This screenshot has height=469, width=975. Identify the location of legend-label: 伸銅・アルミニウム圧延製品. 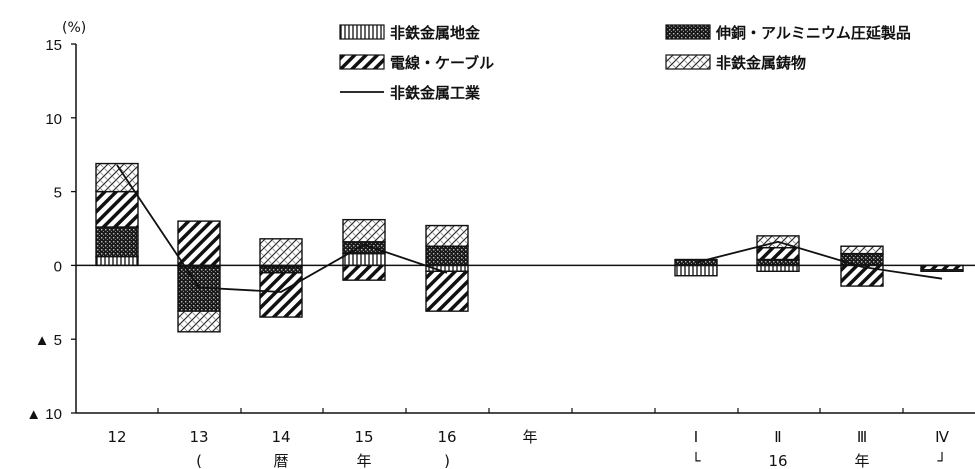
(813, 33).